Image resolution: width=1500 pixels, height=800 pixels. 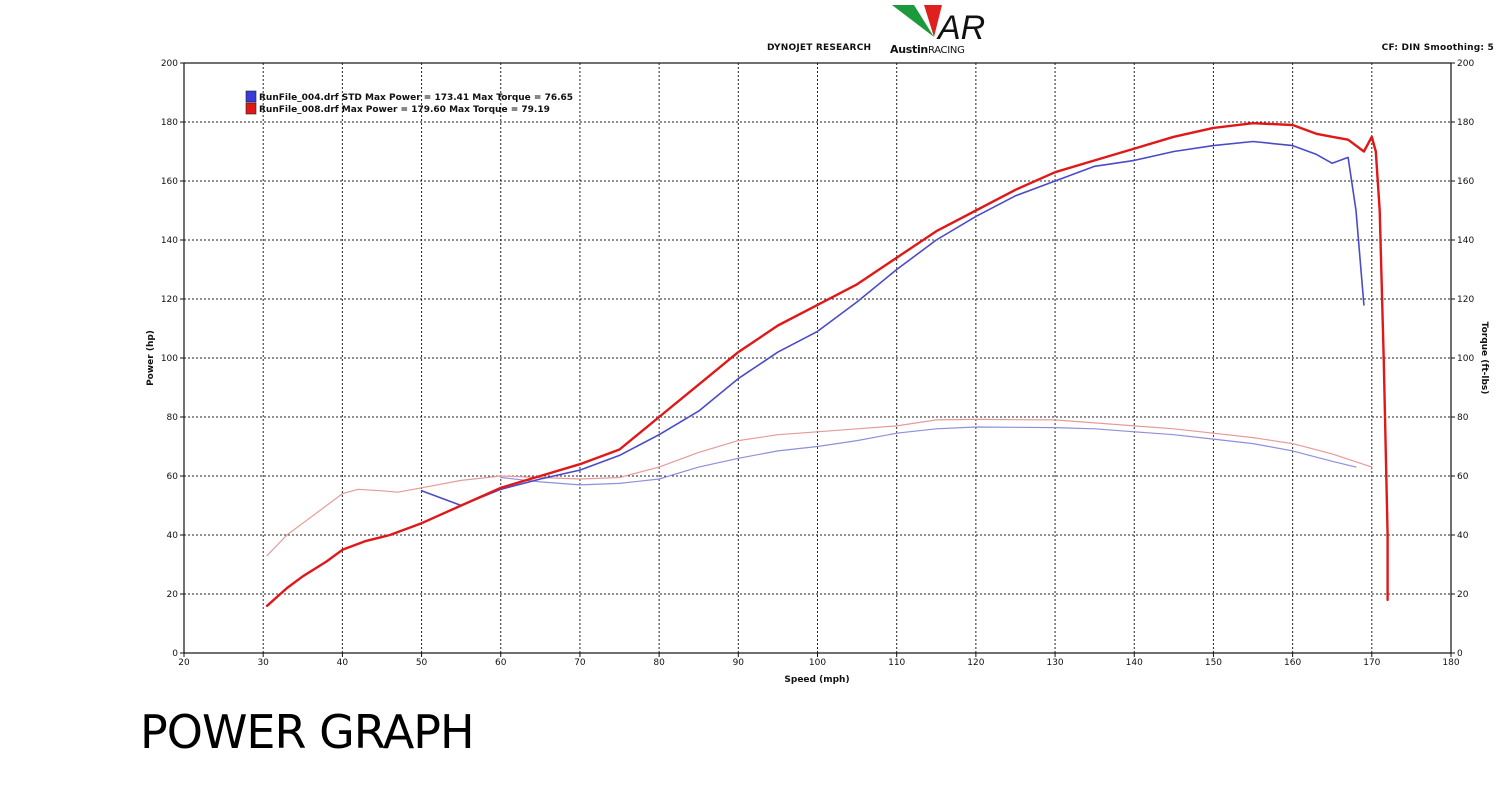 What do you see at coordinates (1463, 477) in the screenshot?
I see `y2-tick-label: 60` at bounding box center [1463, 477].